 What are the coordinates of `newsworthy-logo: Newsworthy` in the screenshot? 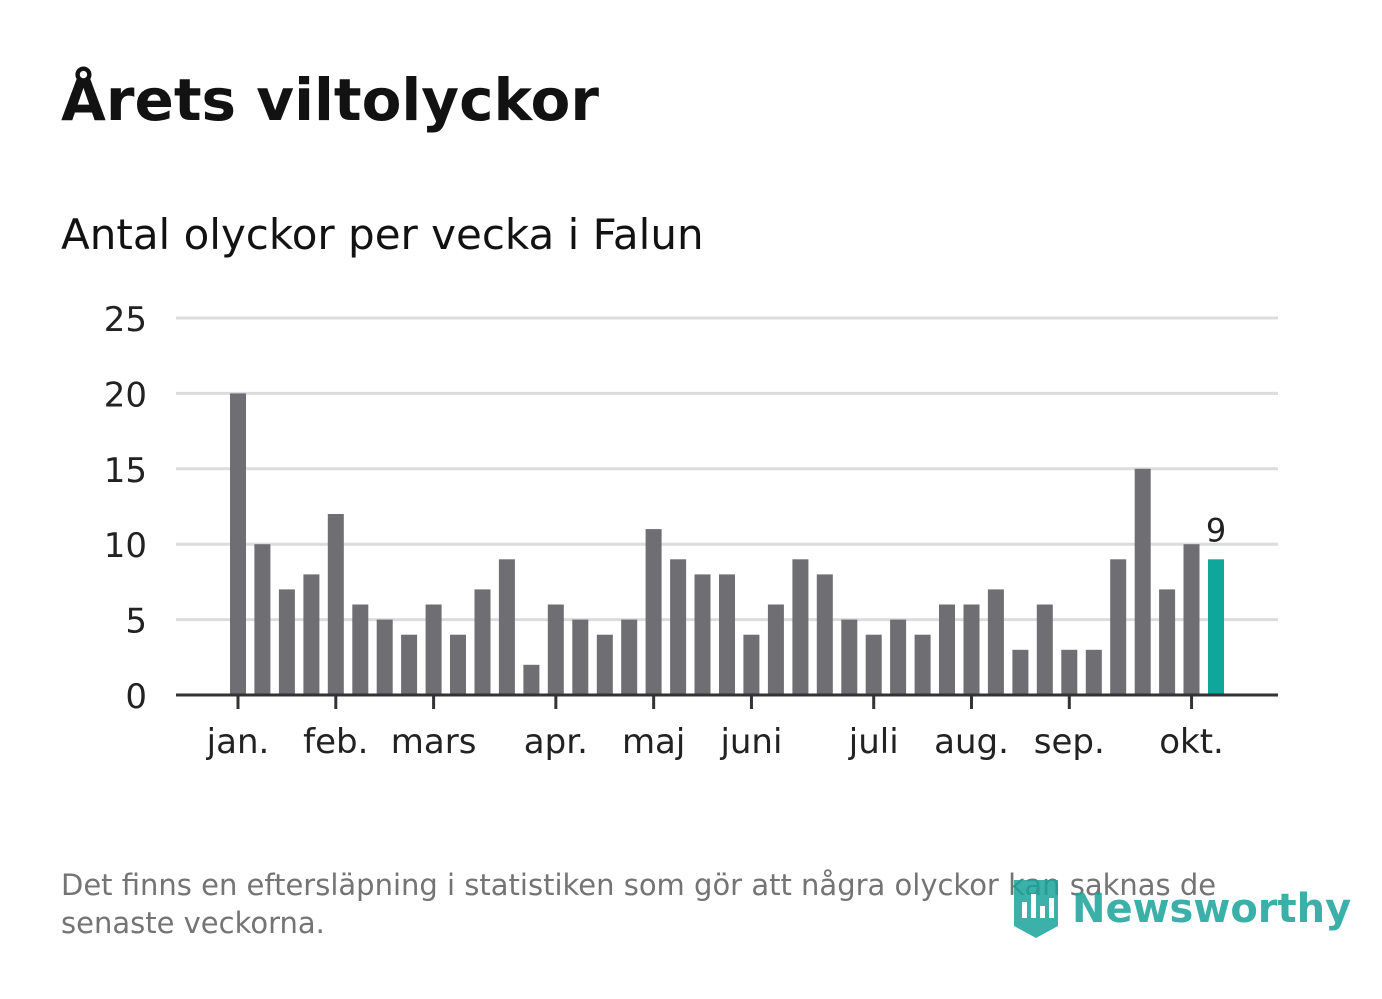 It's located at (1180, 909).